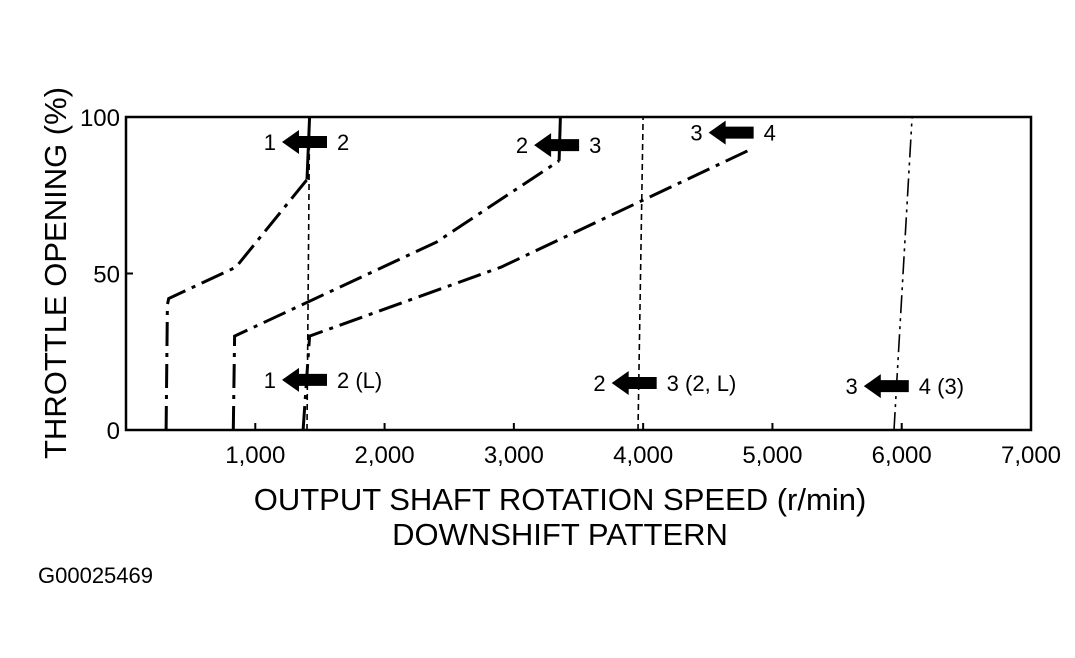  What do you see at coordinates (255, 455) in the screenshot?
I see `x-tick-label: 1,000` at bounding box center [255, 455].